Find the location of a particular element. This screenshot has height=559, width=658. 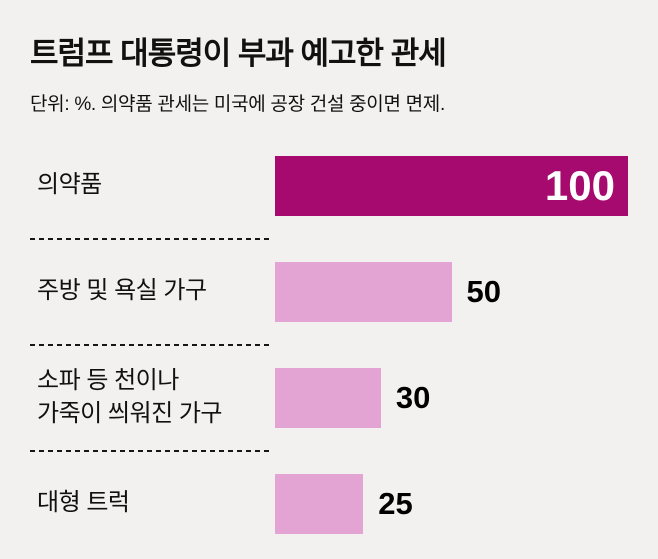

bar-row-upholstered-furniture: 소파 등 천이나 가죽이 씌워진 가구 30 is located at coordinates (329, 398).